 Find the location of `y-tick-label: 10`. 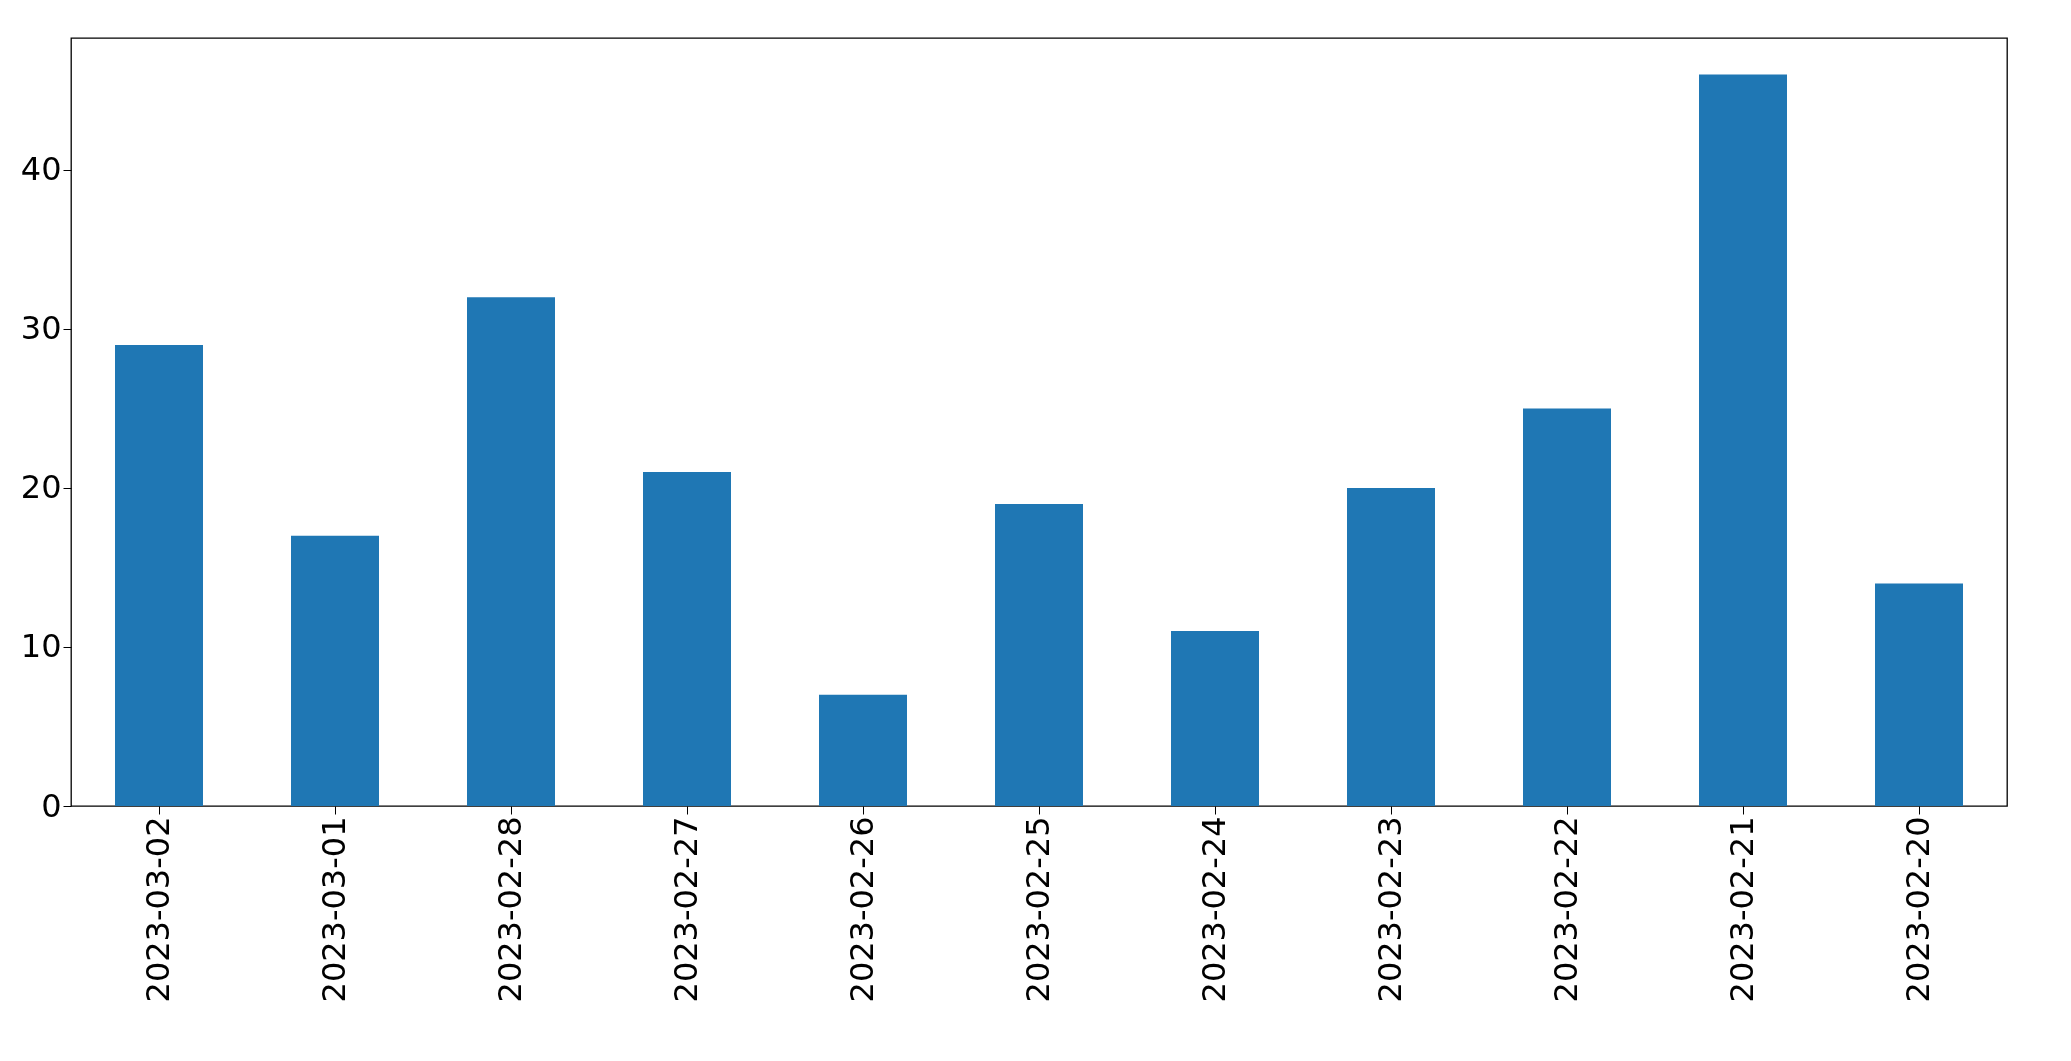

y-tick-label: 10 is located at coordinates (41, 646).